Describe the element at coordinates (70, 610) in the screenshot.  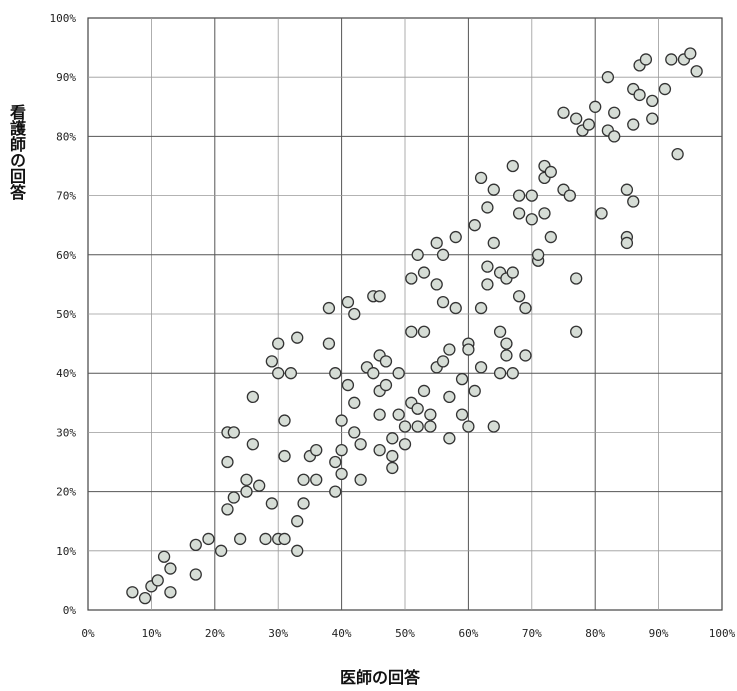
I see `y-tick-label: 0%` at that location.